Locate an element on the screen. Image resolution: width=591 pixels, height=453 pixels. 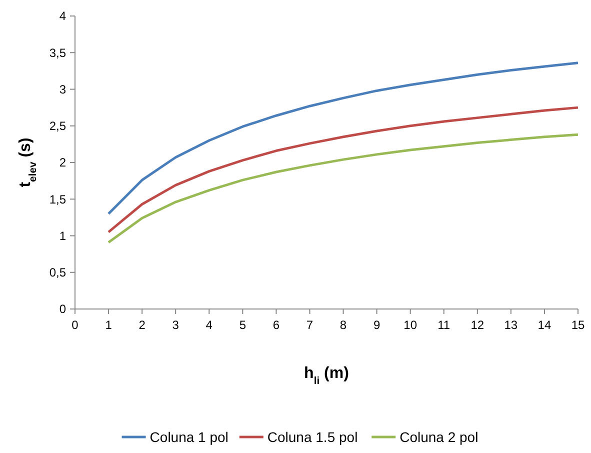
x-tick-label: 9 is located at coordinates (376, 325).